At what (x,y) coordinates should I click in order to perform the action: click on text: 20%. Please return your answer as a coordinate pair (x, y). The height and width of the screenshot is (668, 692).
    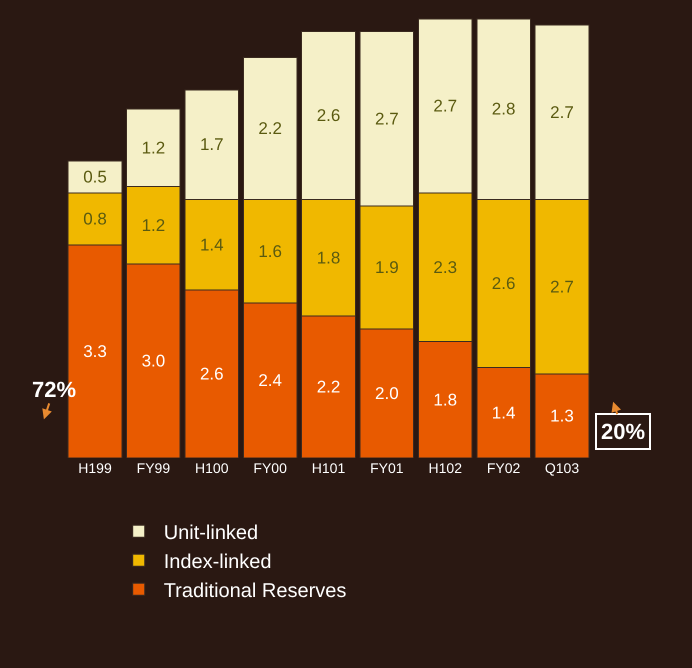
    Looking at the image, I should click on (623, 431).